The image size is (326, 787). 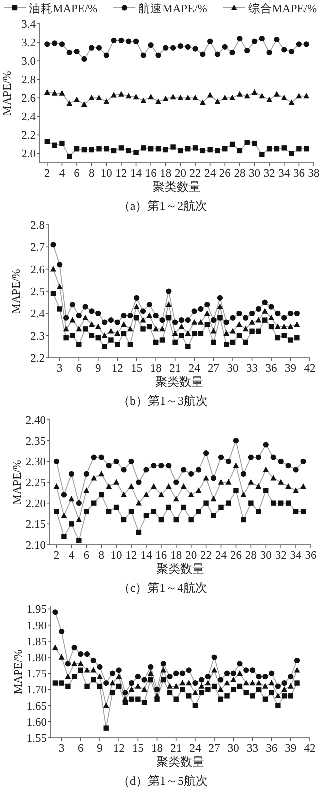 I want to click on legend-label: 综合MAPE/%, so click(x=283, y=9).